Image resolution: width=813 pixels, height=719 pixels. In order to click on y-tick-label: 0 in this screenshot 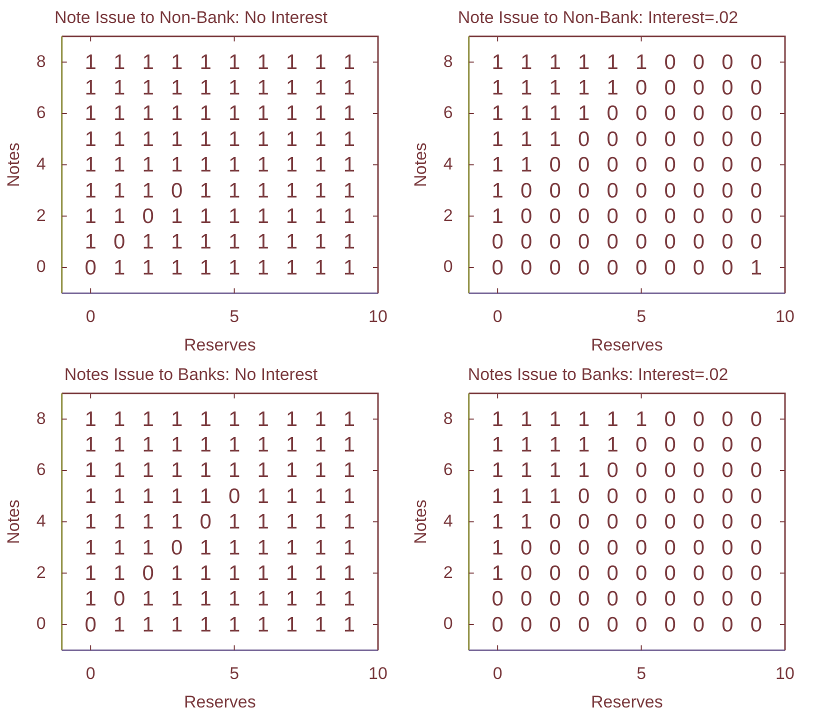, I will do `click(41, 624)`.